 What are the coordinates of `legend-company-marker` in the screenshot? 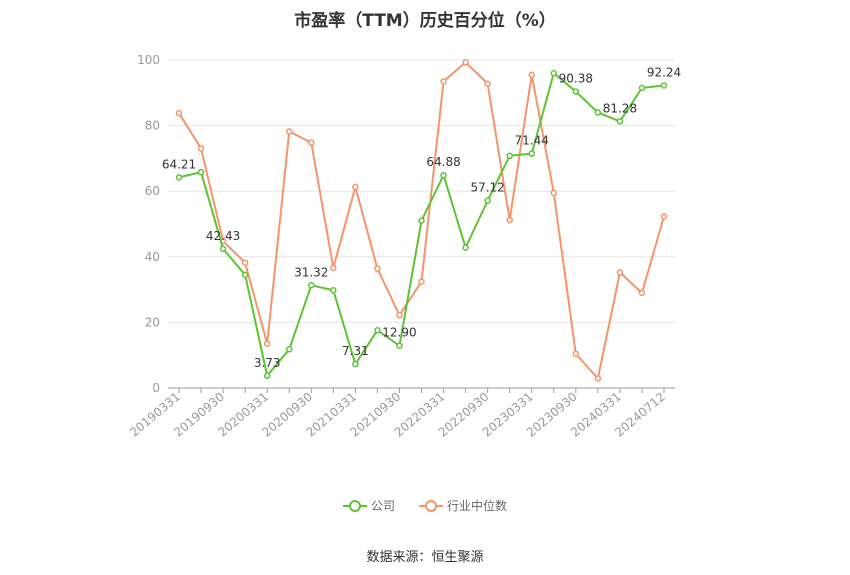 It's located at (354, 505).